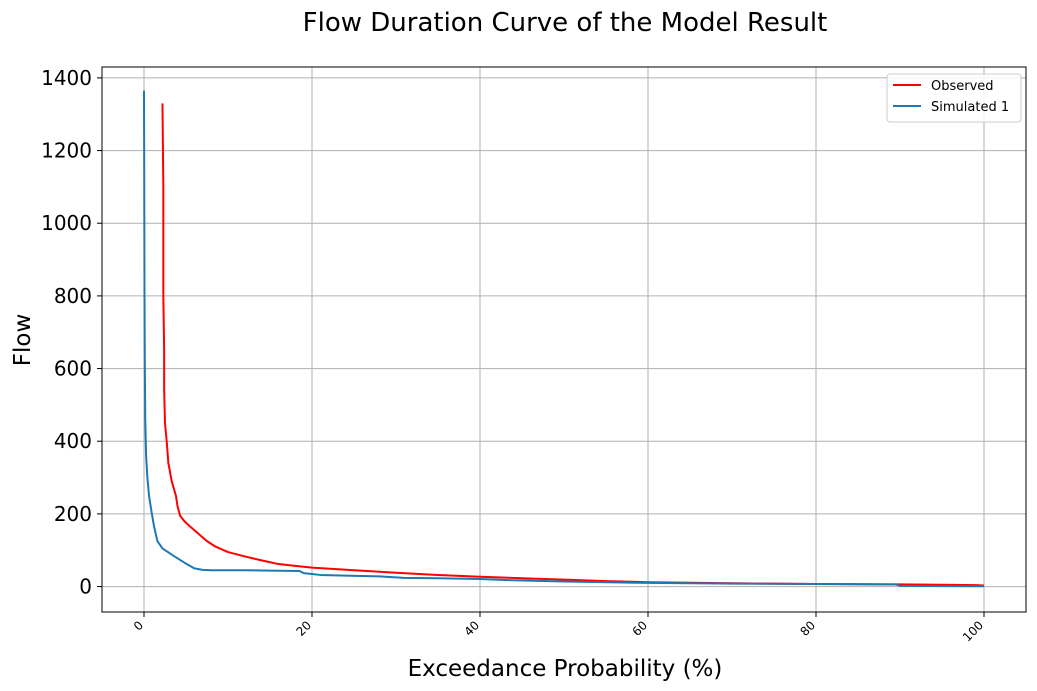 This screenshot has height=691, width=1037. Describe the element at coordinates (558, 628) in the screenshot. I see `x-axis-ticks: 0 20 40 60 80 100` at that location.